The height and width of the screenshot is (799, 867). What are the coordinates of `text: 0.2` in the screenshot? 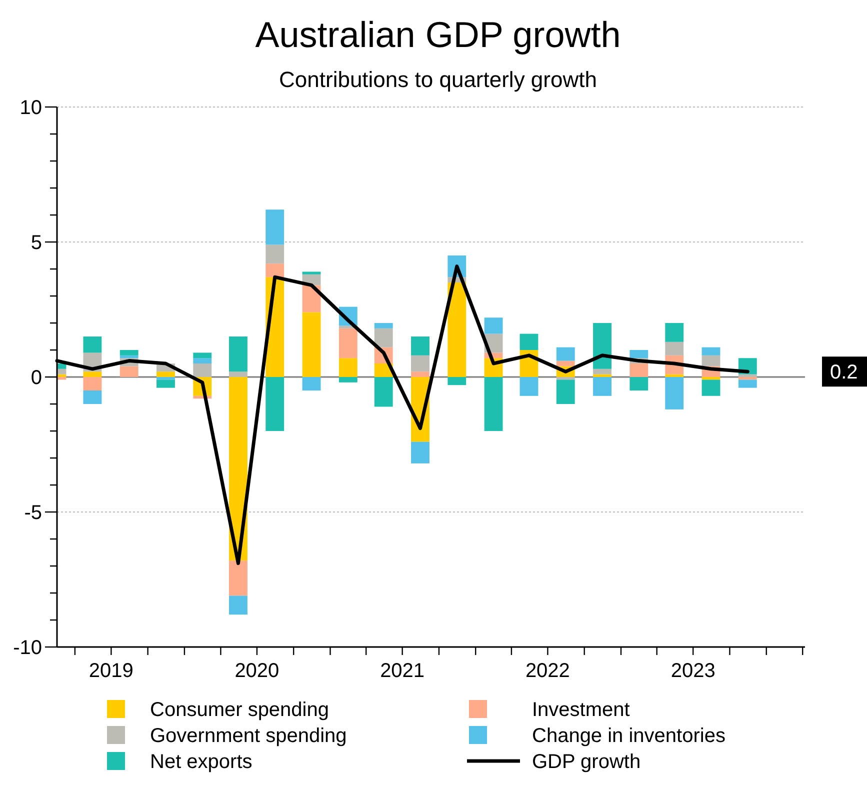 It's located at (844, 373).